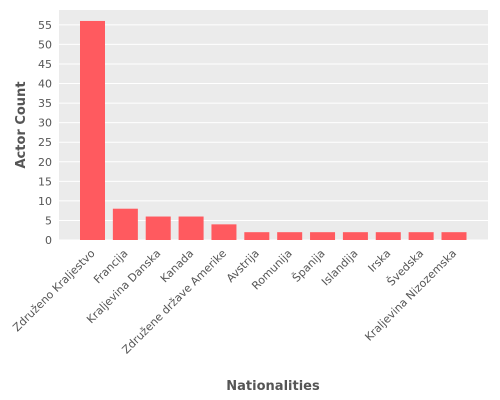 The image size is (500, 400). What do you see at coordinates (45, 25) in the screenshot?
I see `y-tick-label: 55` at bounding box center [45, 25].